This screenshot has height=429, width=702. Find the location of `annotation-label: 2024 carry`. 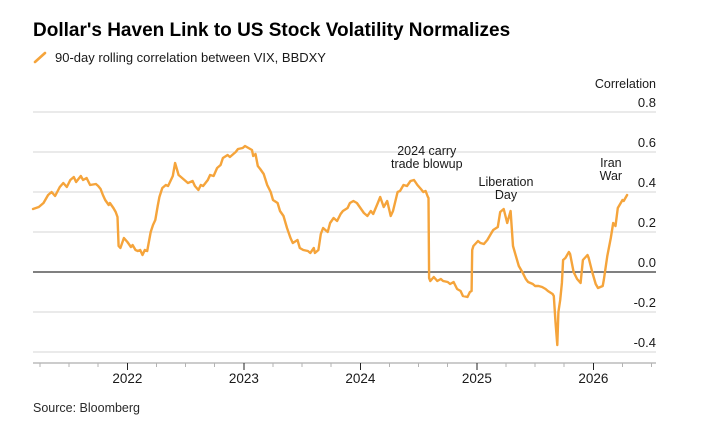

annotation-label: 2024 carry is located at coordinates (427, 151).